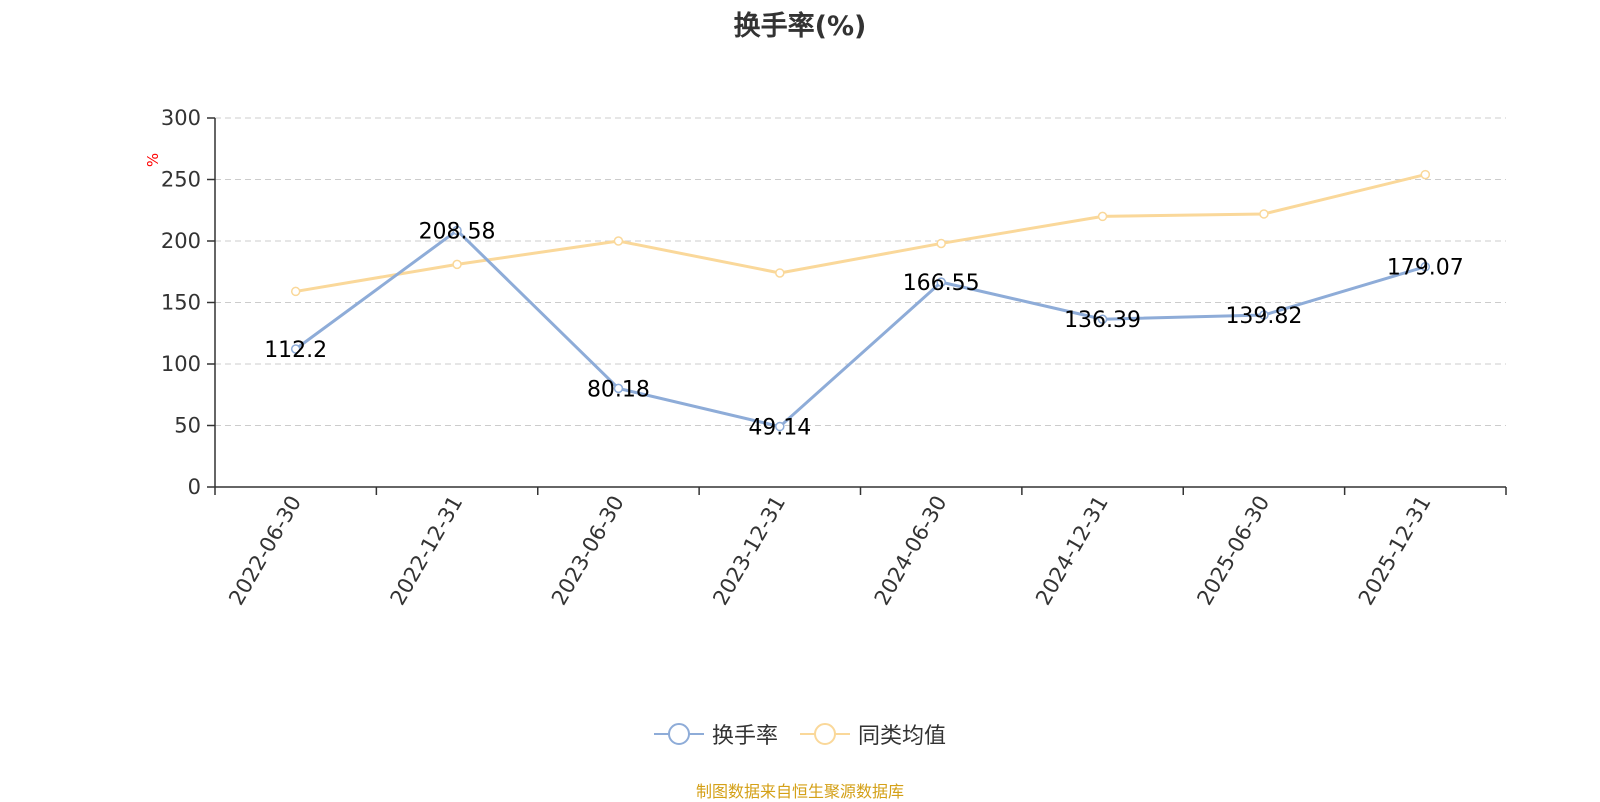 This screenshot has width=1600, height=802. Describe the element at coordinates (427, 551) in the screenshot. I see `x-tick-label: 2022-12-31` at that location.